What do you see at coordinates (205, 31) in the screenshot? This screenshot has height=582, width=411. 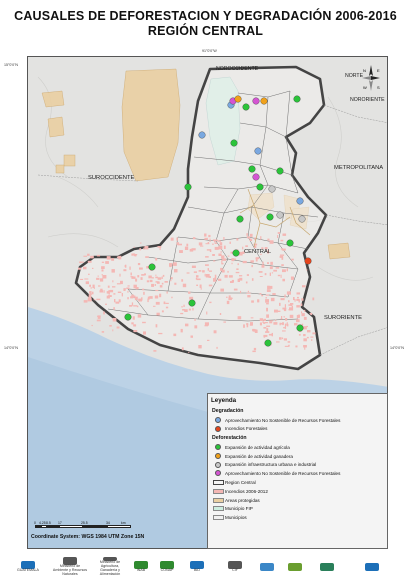 I see `map-subtitle: REGIÓN CENTRAL` at bounding box center [205, 31].